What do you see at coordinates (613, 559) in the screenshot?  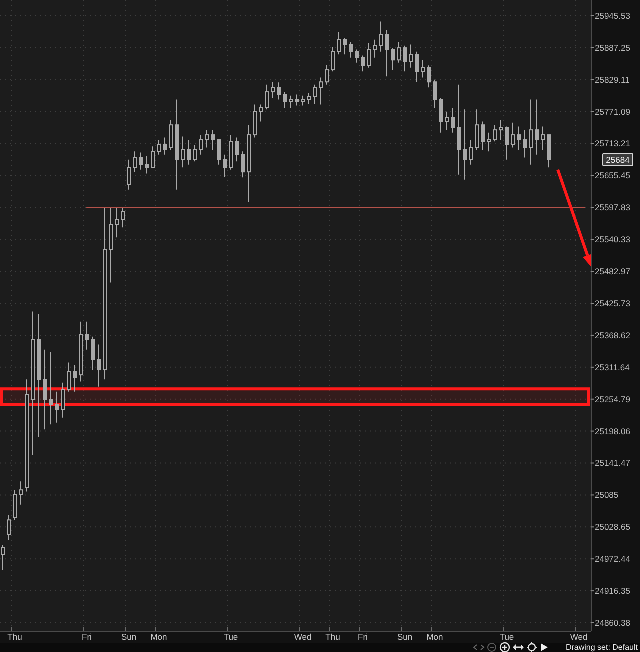 I see `y-tick-label: 24972.44` at bounding box center [613, 559].